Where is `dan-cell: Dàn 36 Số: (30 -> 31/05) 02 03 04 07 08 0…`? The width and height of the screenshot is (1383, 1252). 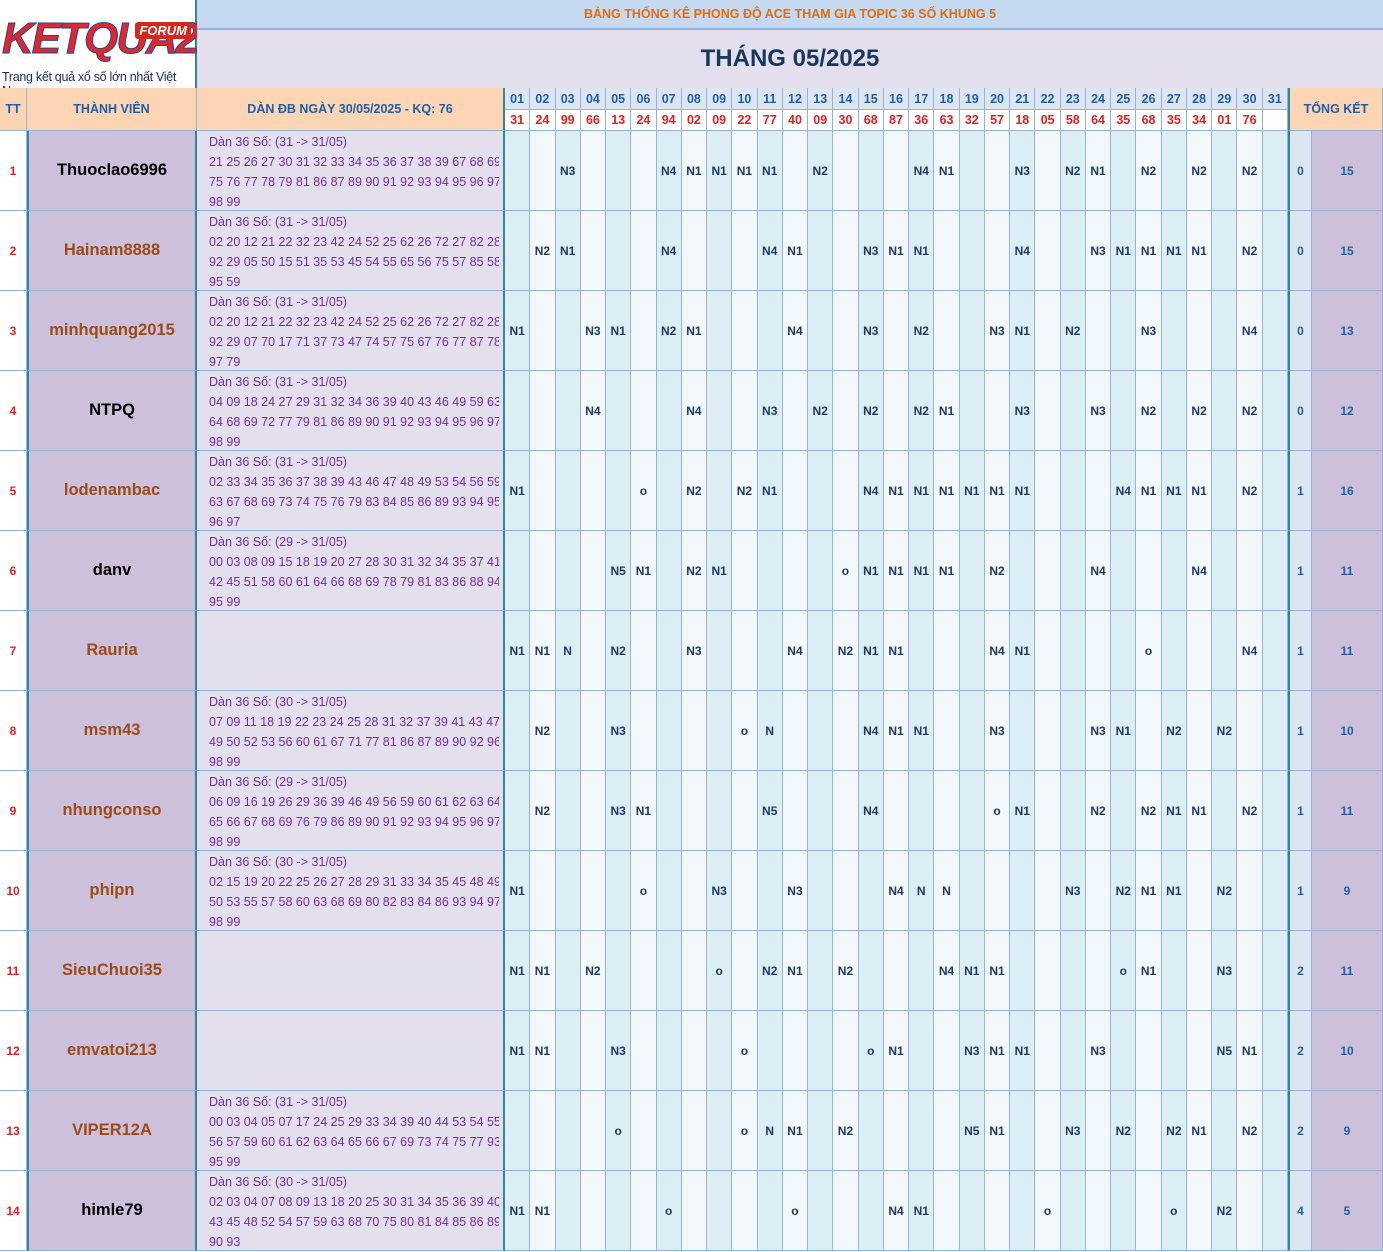 dan-cell: Dàn 36 Số: (30 -> 31/05) 02 03 04 07 08 0… is located at coordinates (351, 1211).